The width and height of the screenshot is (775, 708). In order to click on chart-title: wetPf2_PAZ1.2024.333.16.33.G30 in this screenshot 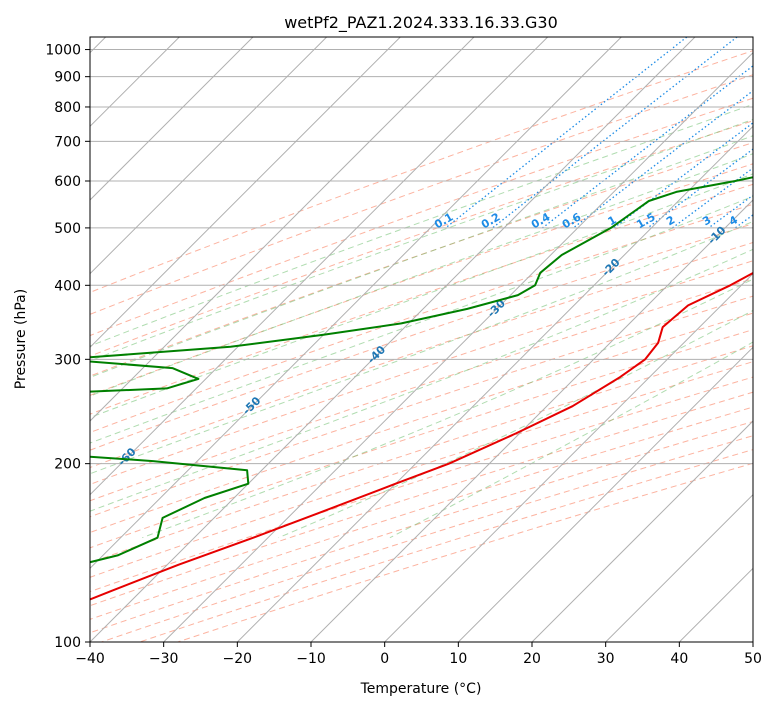, I will do `click(421, 23)`.